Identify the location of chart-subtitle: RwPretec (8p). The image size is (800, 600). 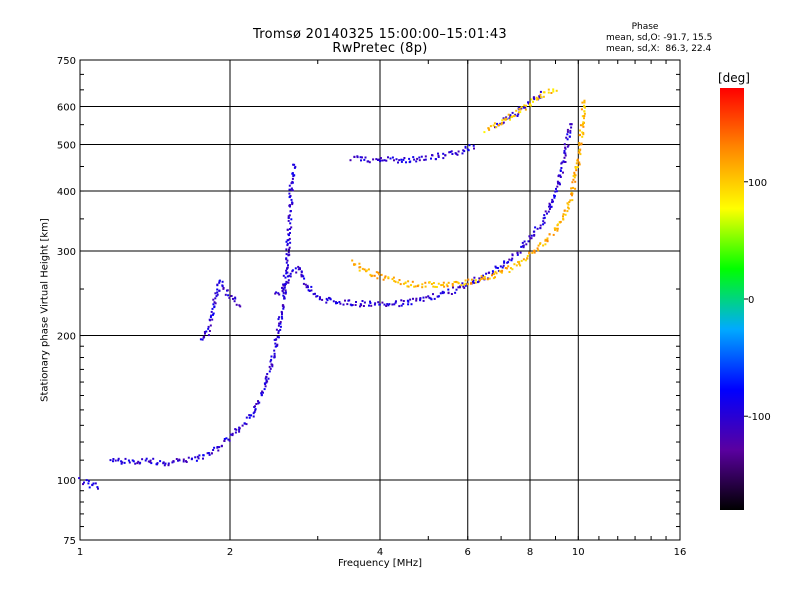
(380, 48).